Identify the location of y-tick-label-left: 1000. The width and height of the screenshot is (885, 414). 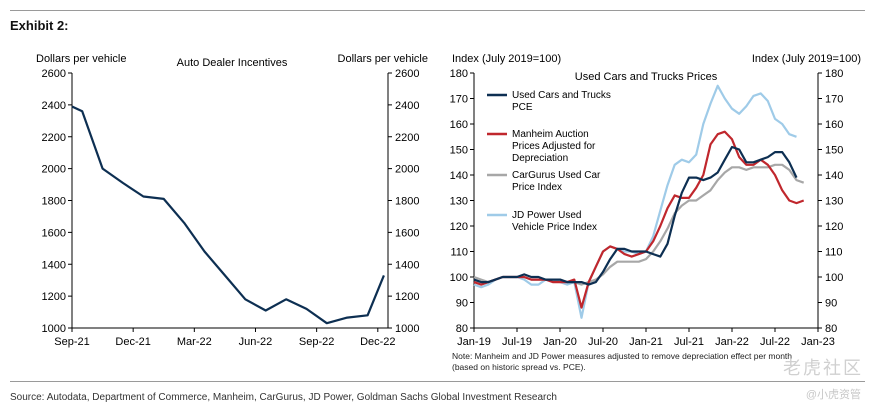
(54, 329).